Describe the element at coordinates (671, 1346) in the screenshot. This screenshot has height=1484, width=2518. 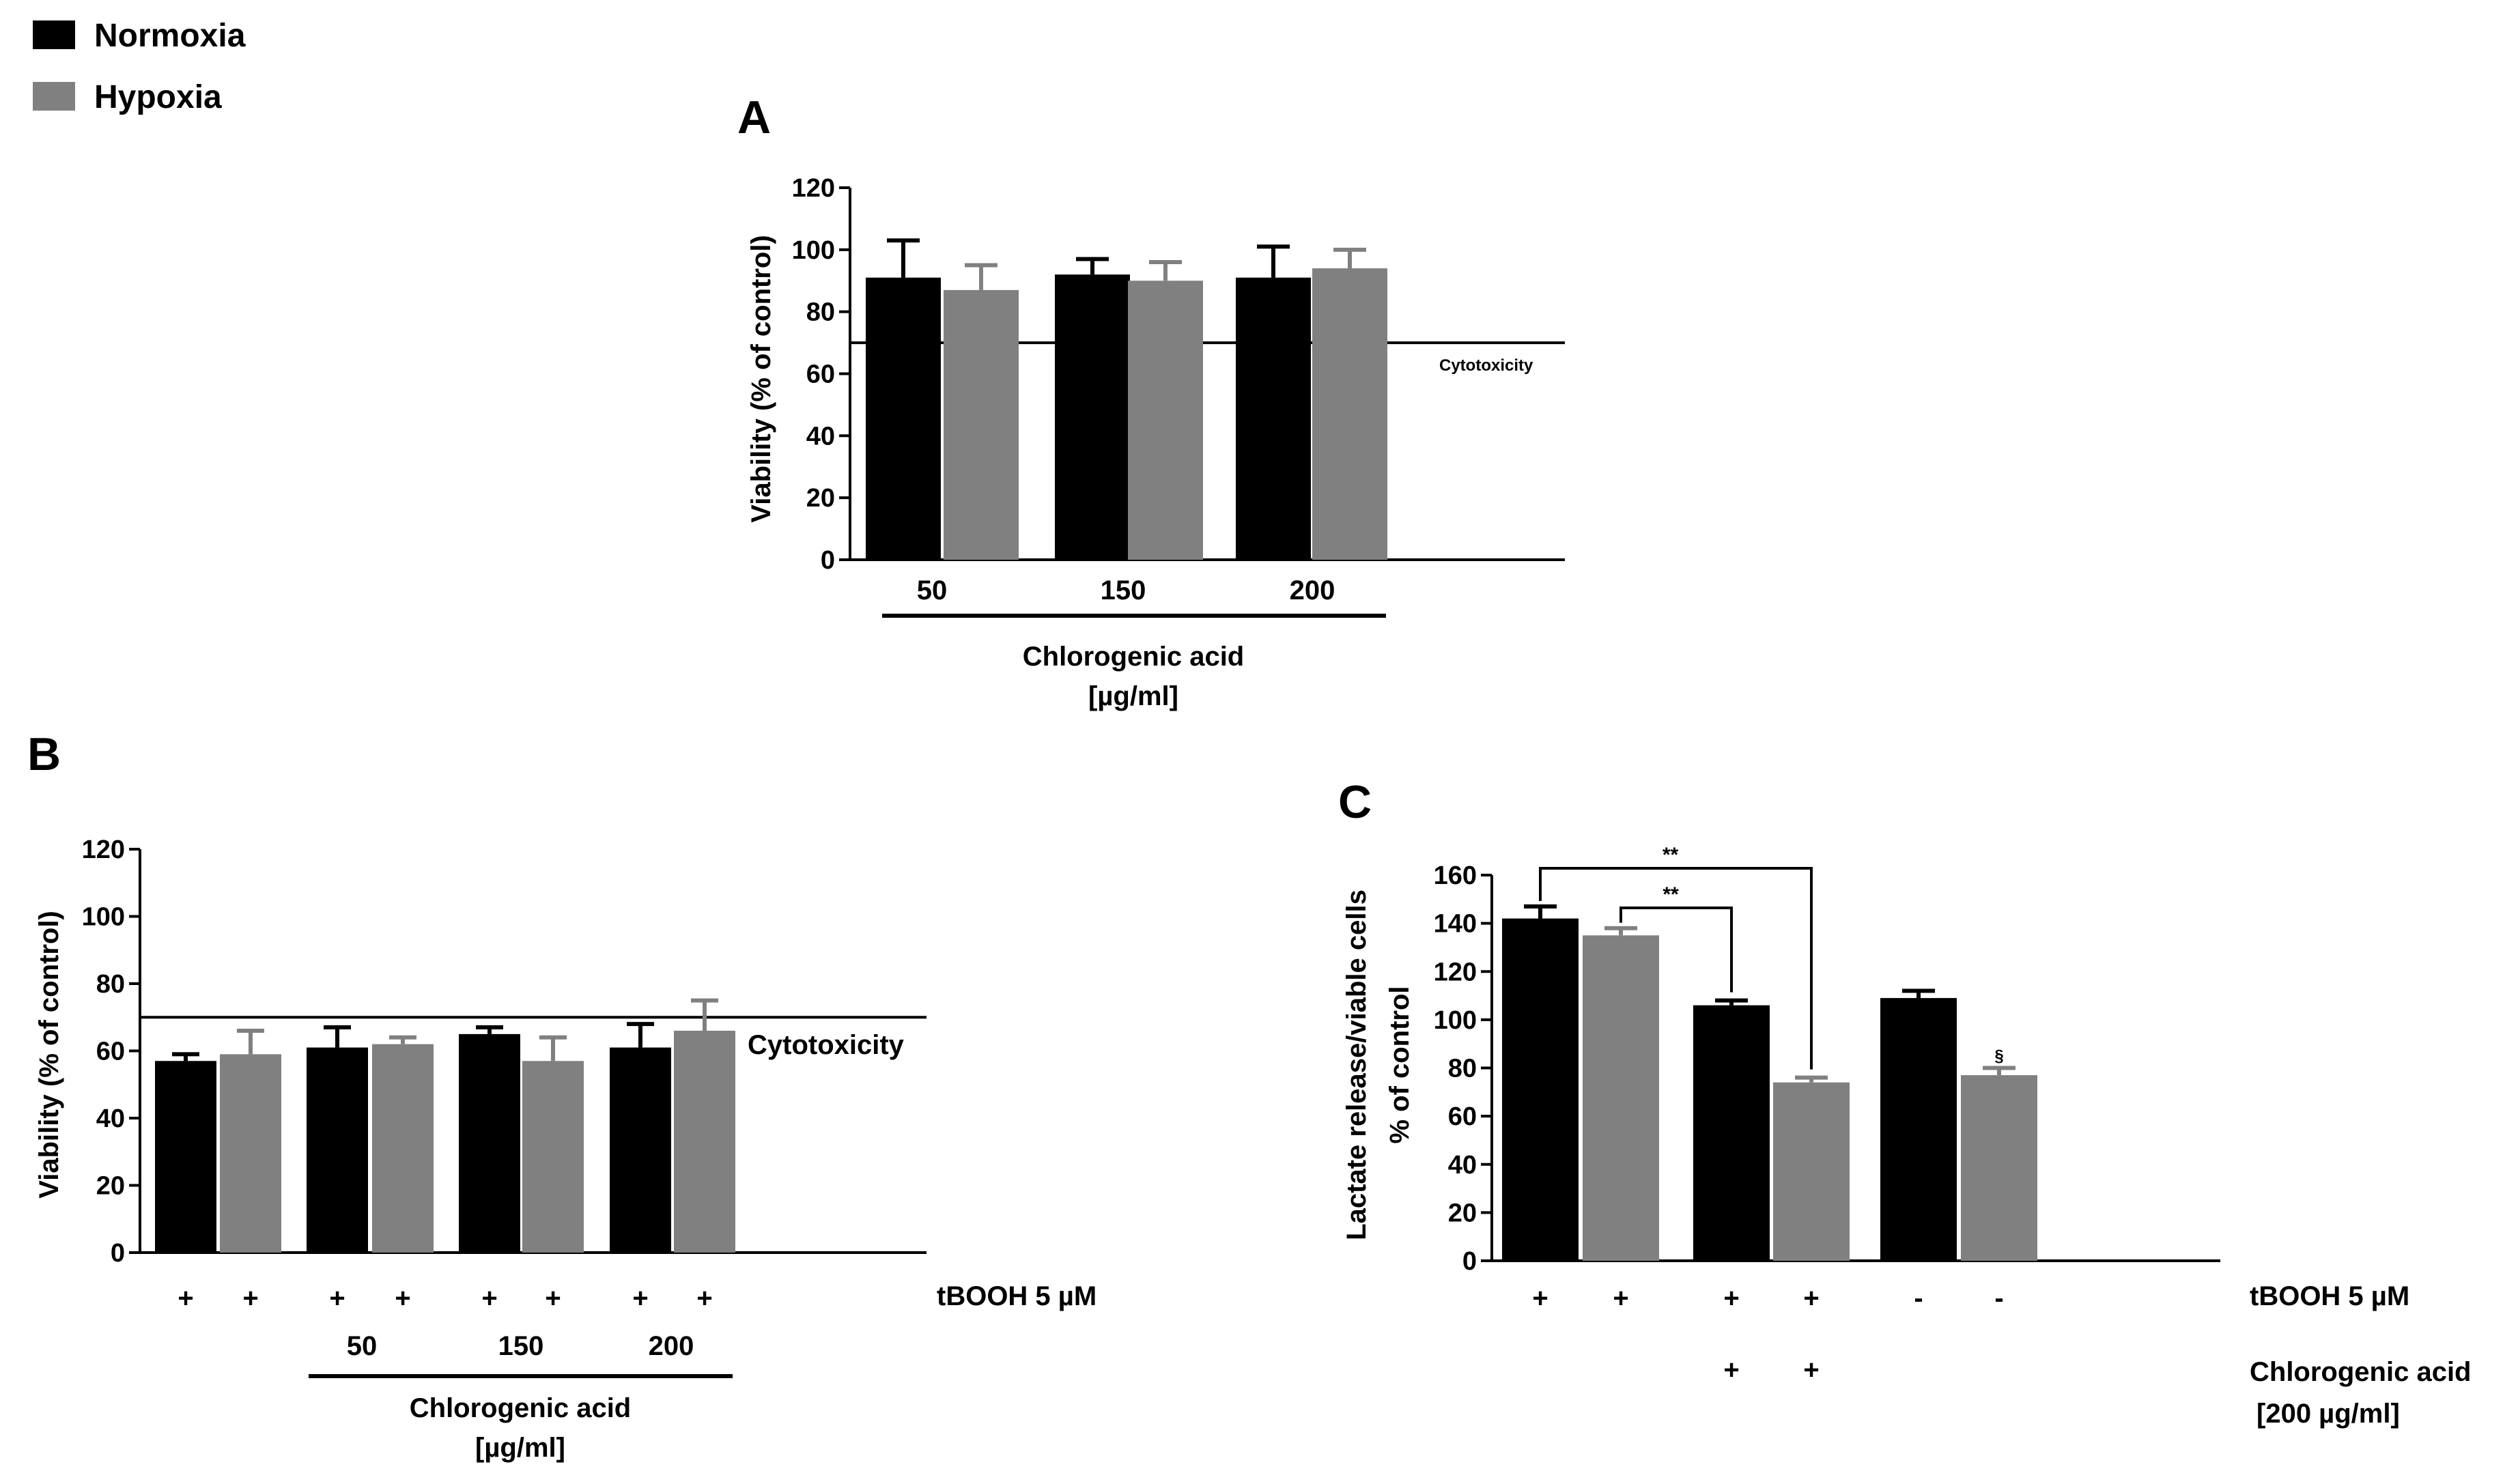
I see `panel-b-category-200: 200` at that location.